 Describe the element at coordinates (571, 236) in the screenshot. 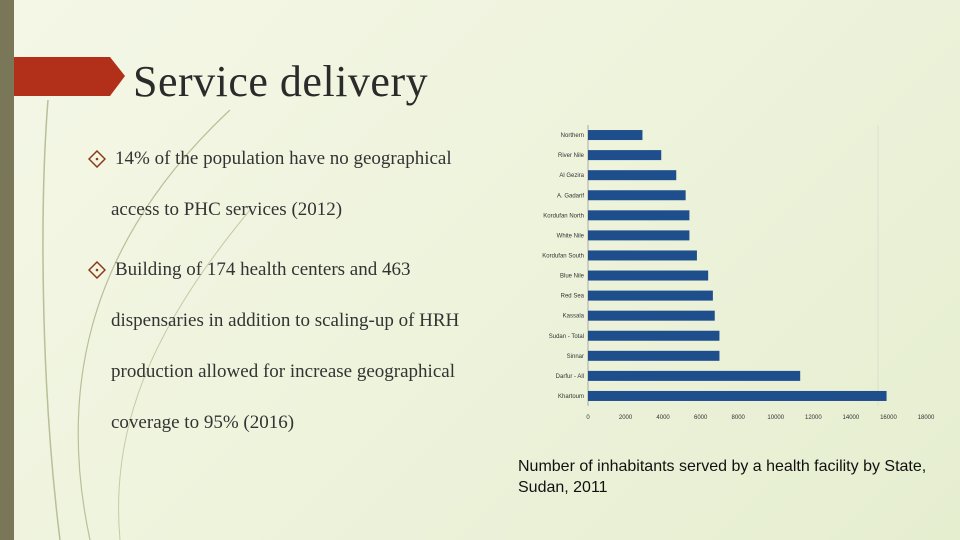

I see `y-tick-label: White Nile` at that location.